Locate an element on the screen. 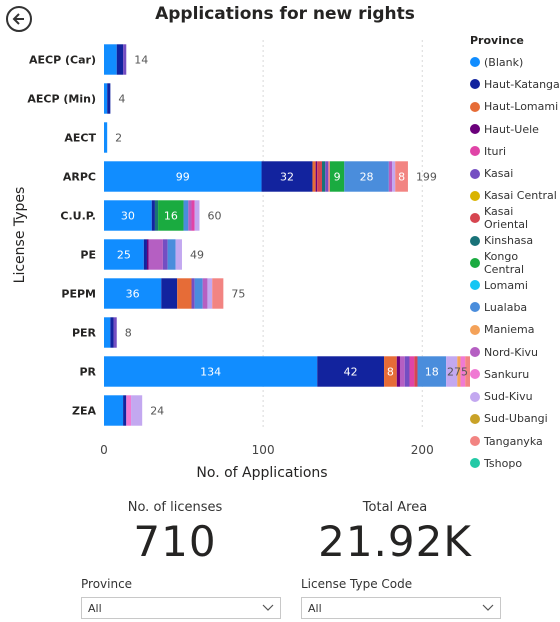 This screenshot has height=622, width=560. legend-item: Sankuru is located at coordinates (515, 374).